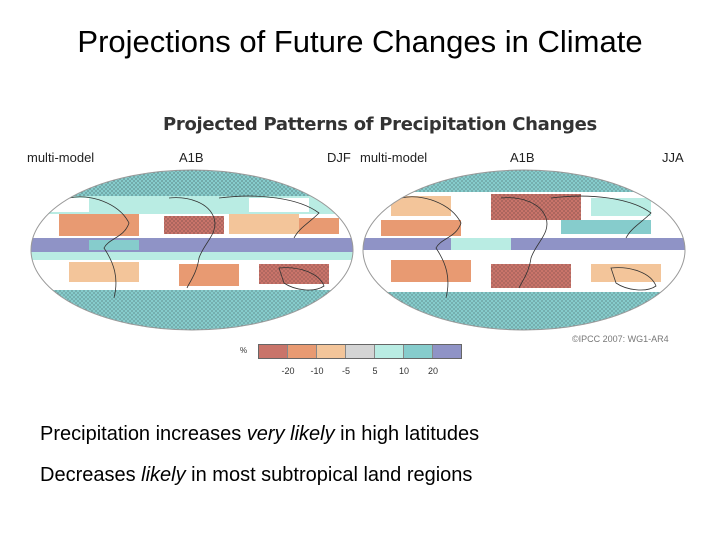 This screenshot has height=540, width=720. What do you see at coordinates (329, 475) in the screenshot?
I see `bullet-text-post: in most subtropical land regions` at bounding box center [329, 475].